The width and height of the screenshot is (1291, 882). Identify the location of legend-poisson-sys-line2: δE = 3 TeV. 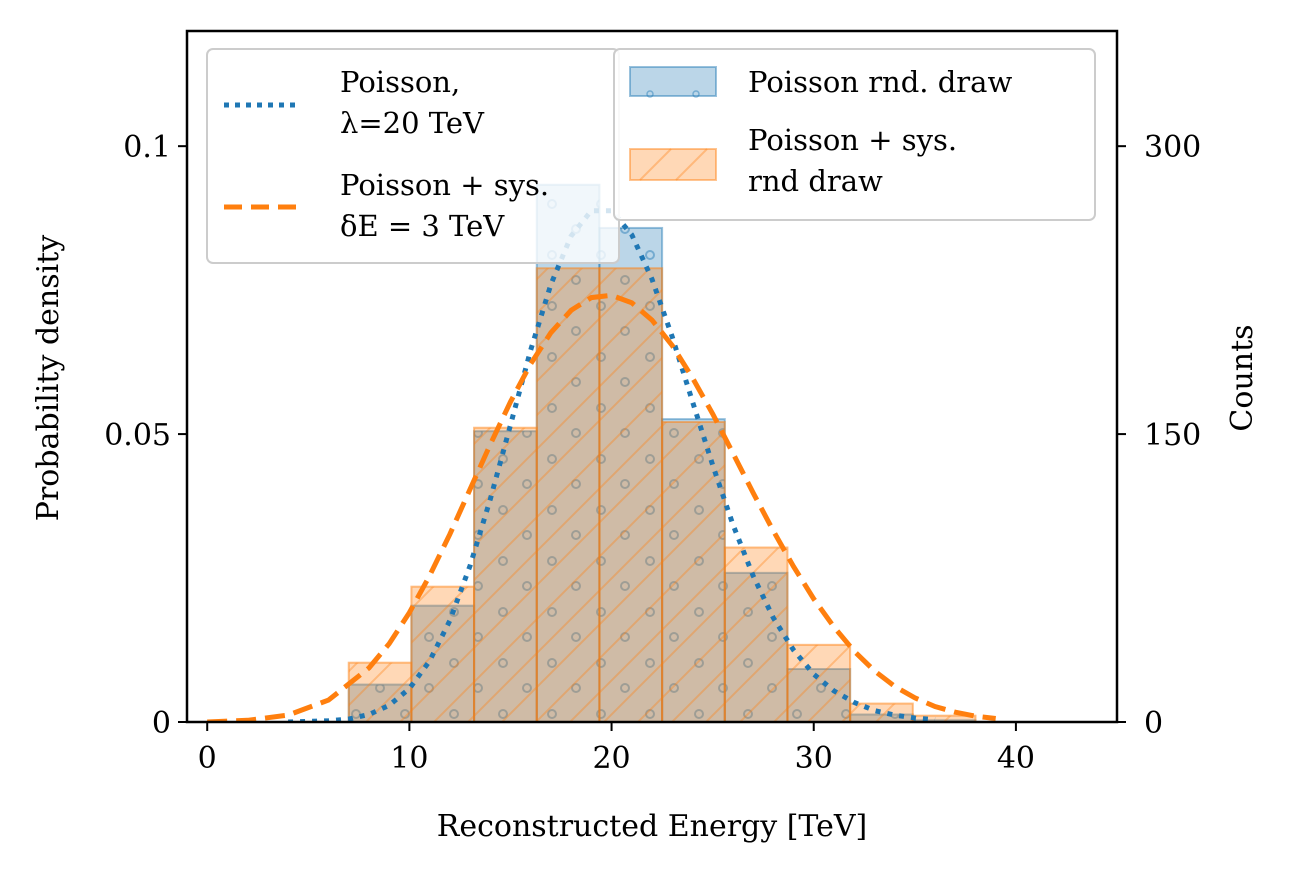
(422, 226).